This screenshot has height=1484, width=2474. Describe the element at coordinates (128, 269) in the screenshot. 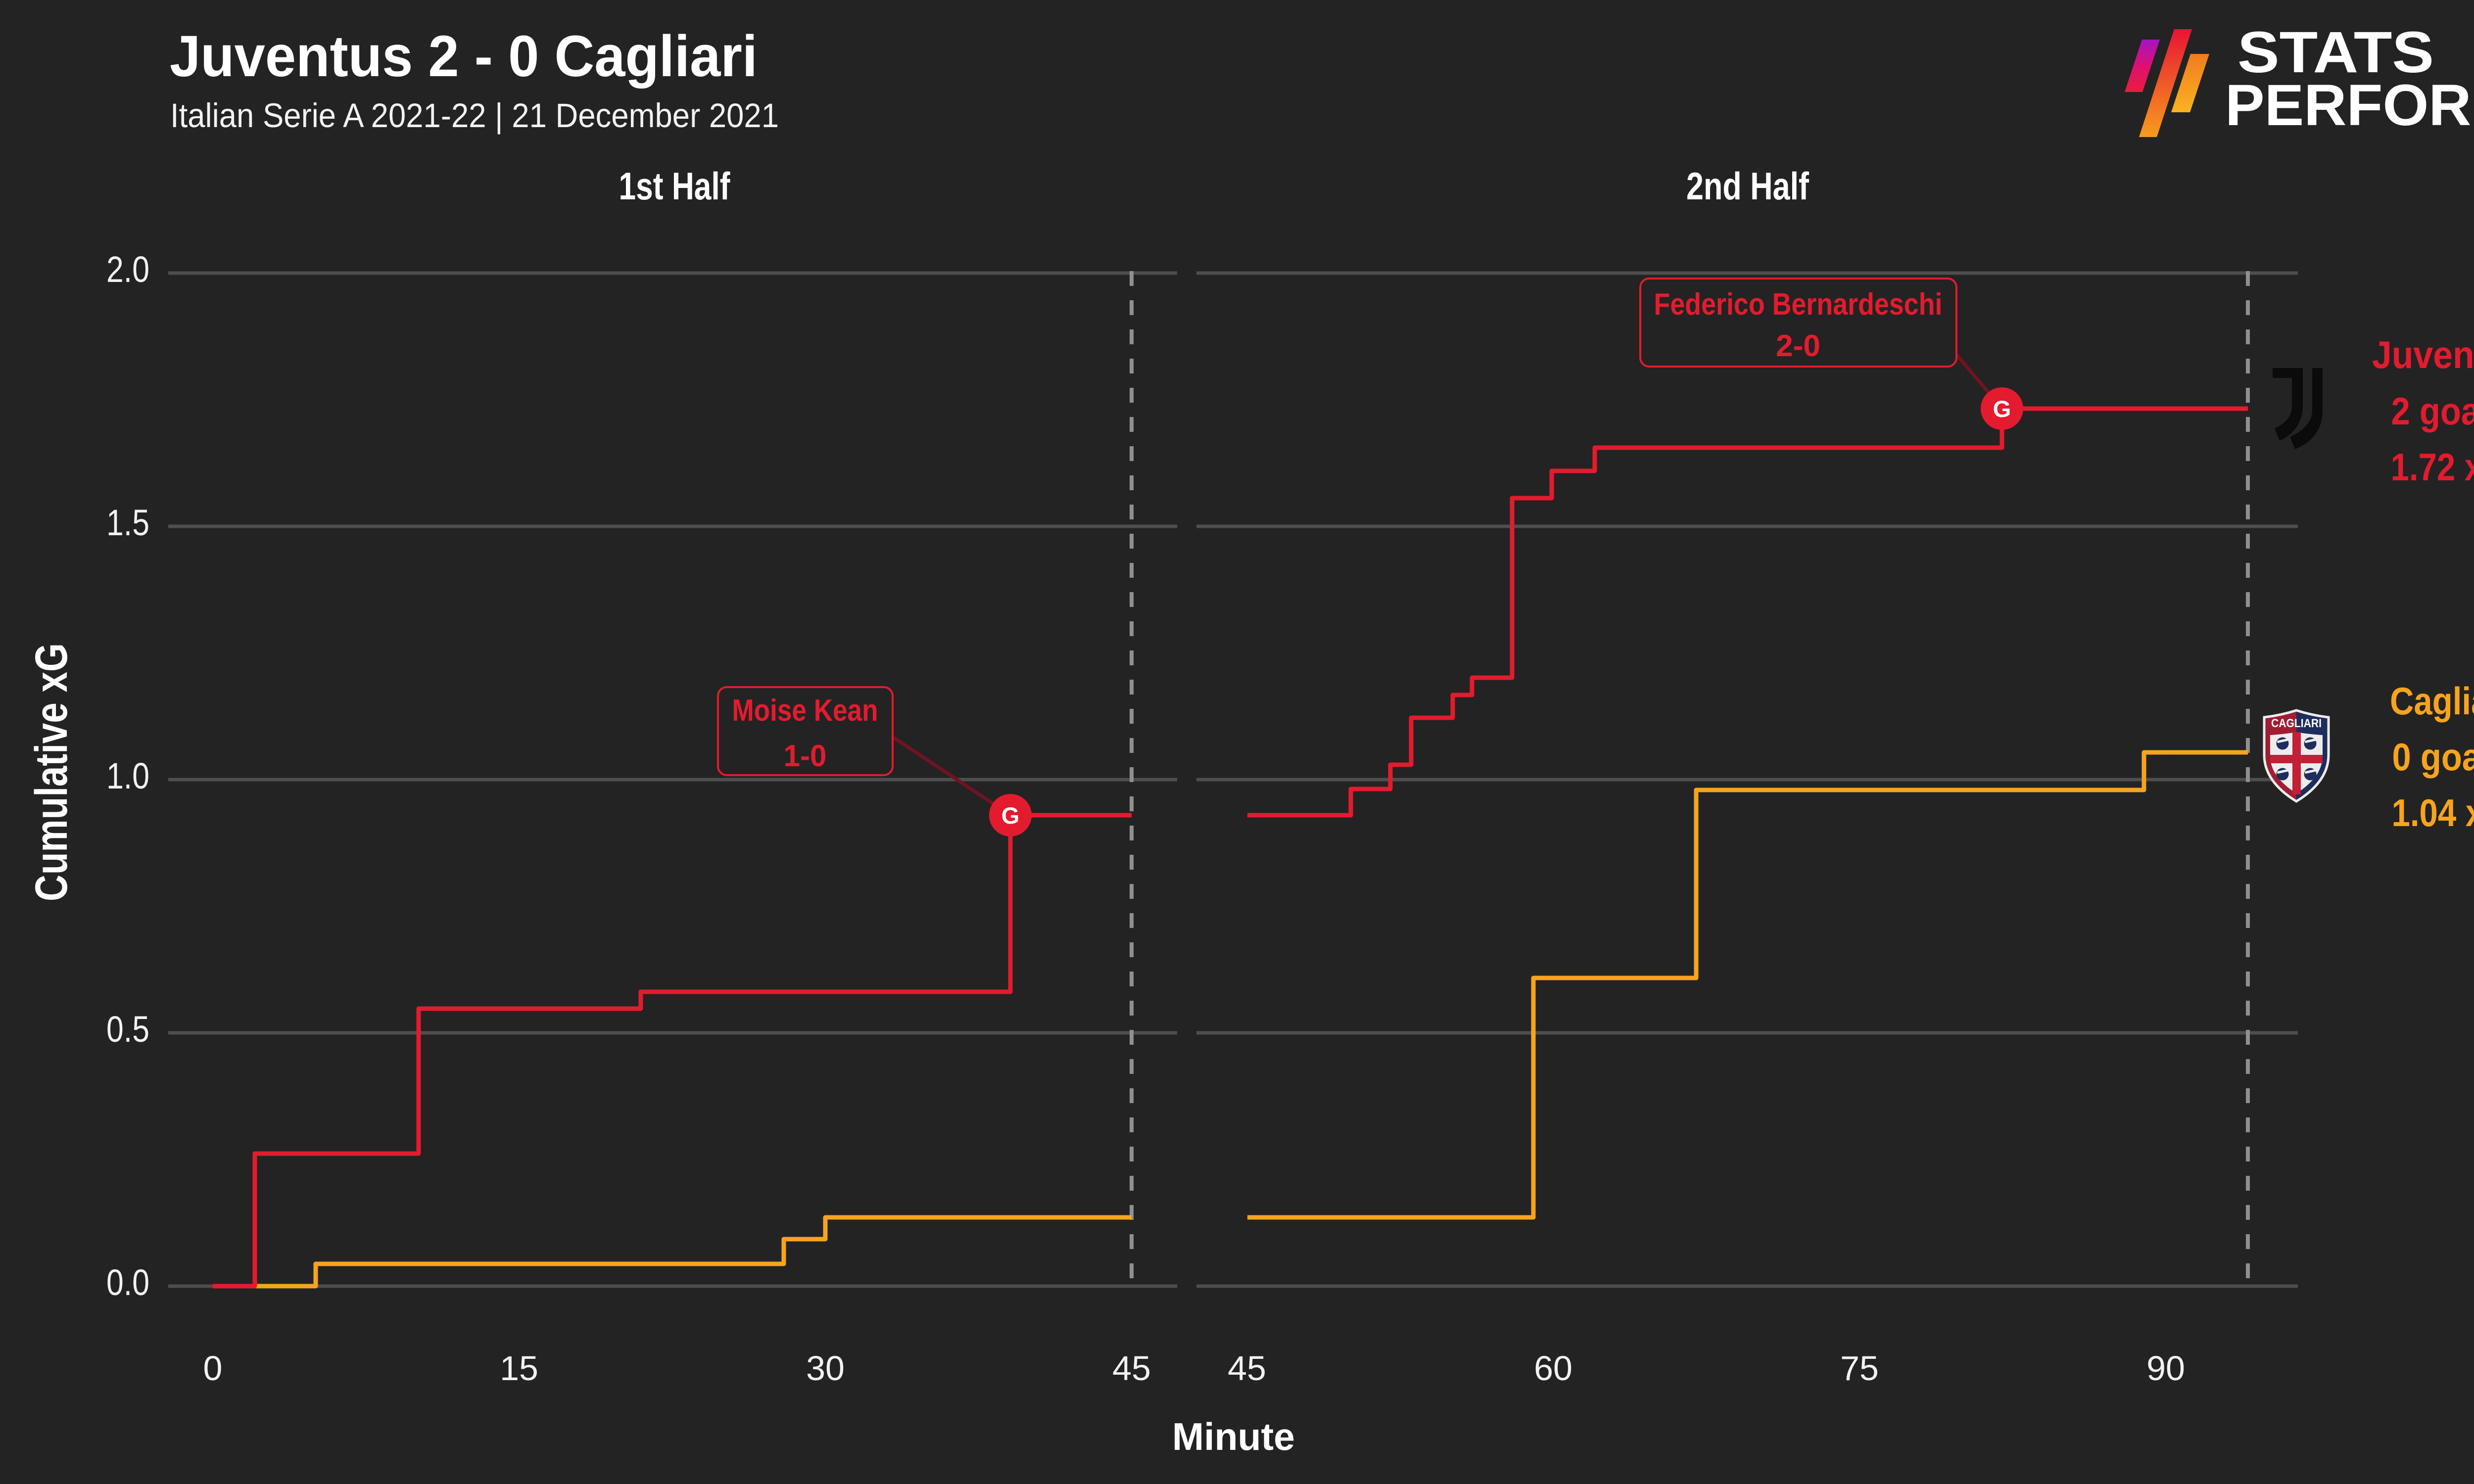

I see `svg-text: 2.0` at that location.